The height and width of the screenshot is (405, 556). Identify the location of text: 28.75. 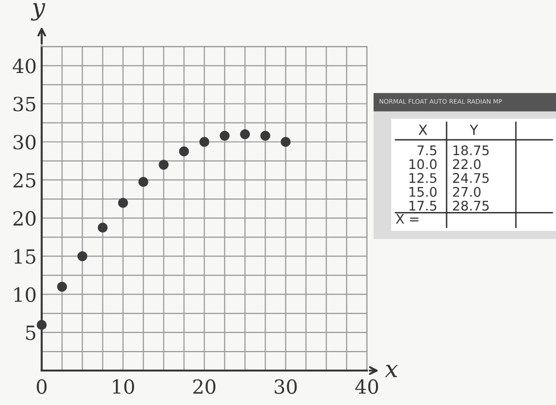
(471, 205).